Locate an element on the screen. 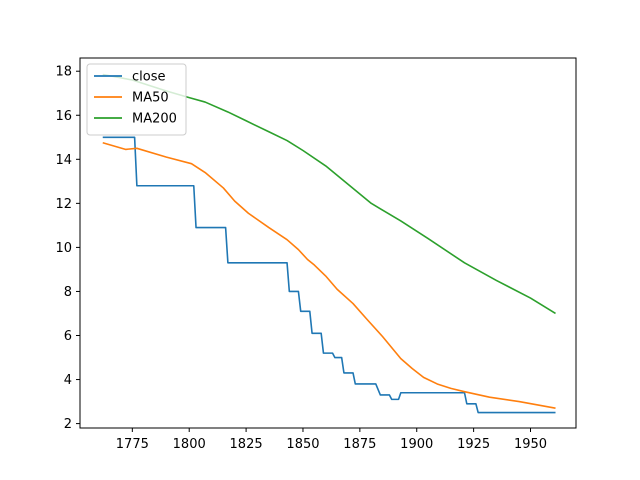  x-tick-label: 1775 is located at coordinates (132, 444).